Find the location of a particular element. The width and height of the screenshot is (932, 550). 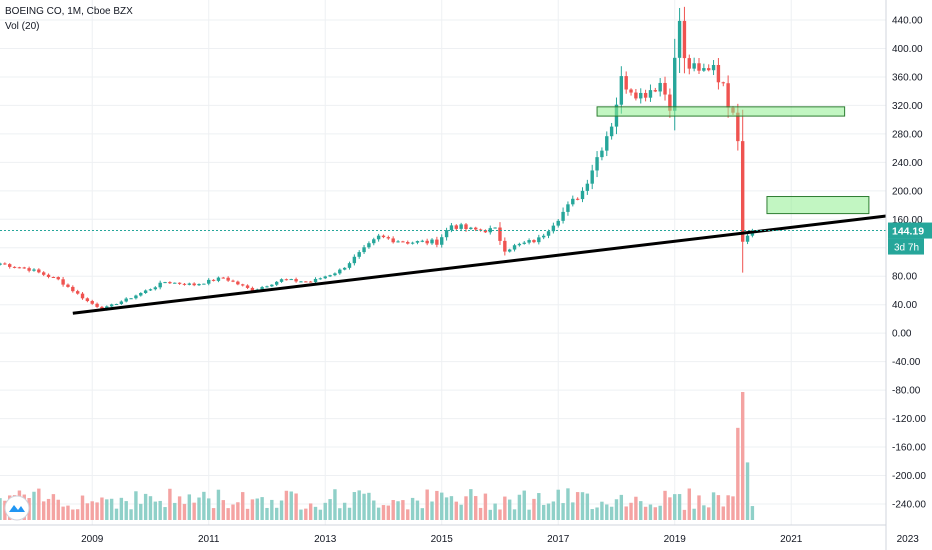

last-price-label: 144.19 is located at coordinates (908, 232).